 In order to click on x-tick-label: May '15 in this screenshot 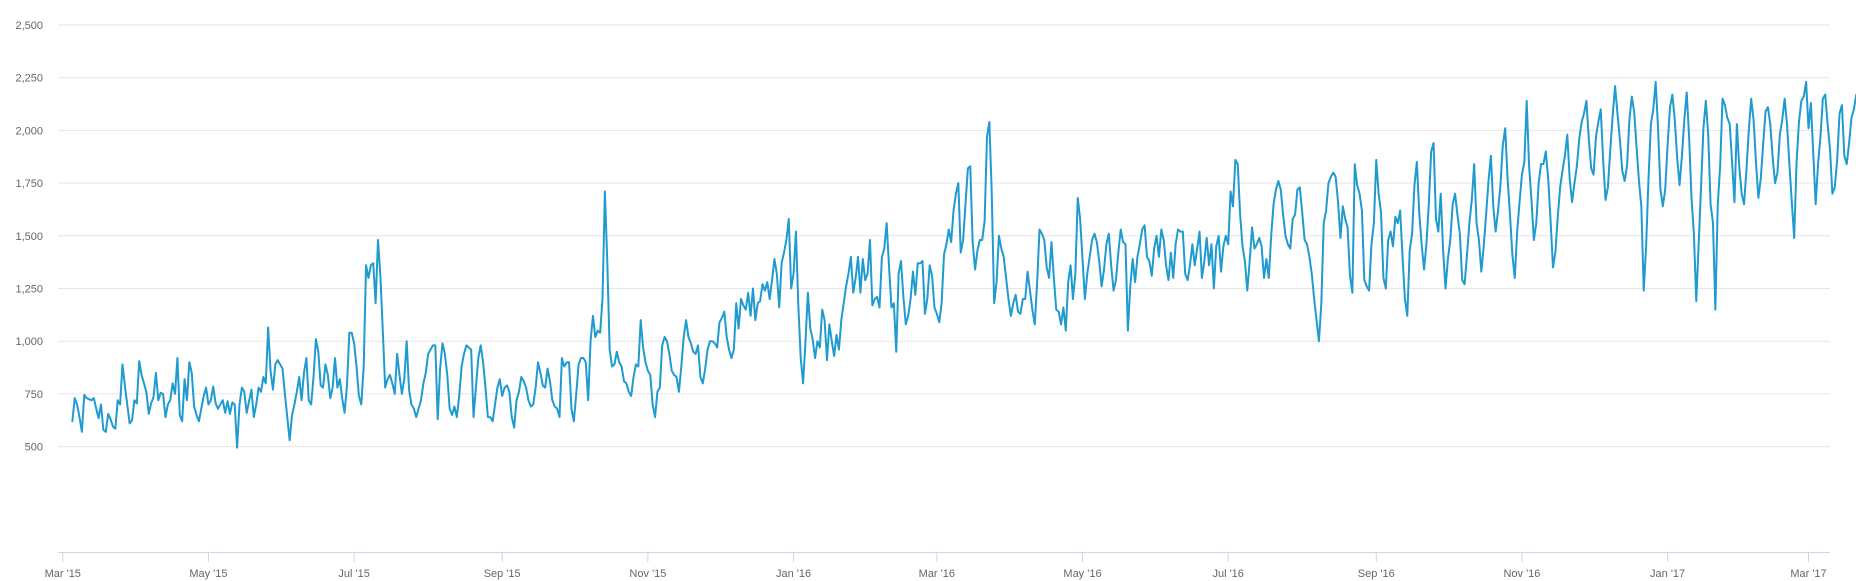, I will do `click(208, 574)`.